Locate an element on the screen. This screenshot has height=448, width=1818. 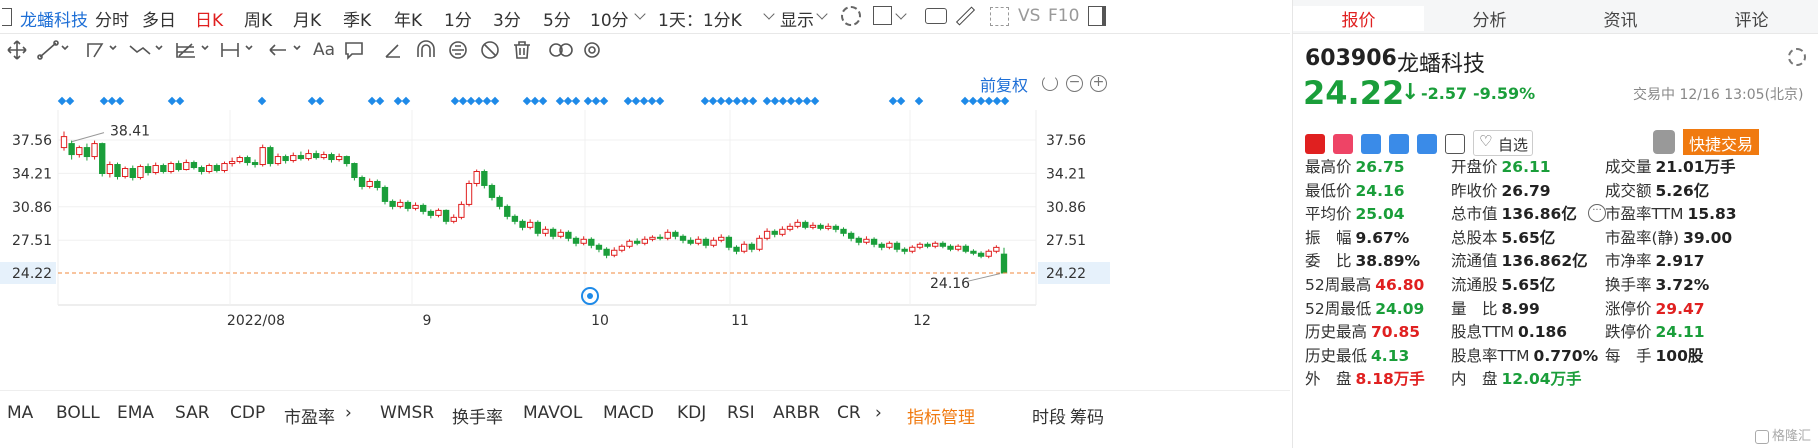
line-tool-icon is located at coordinates (53, 50).